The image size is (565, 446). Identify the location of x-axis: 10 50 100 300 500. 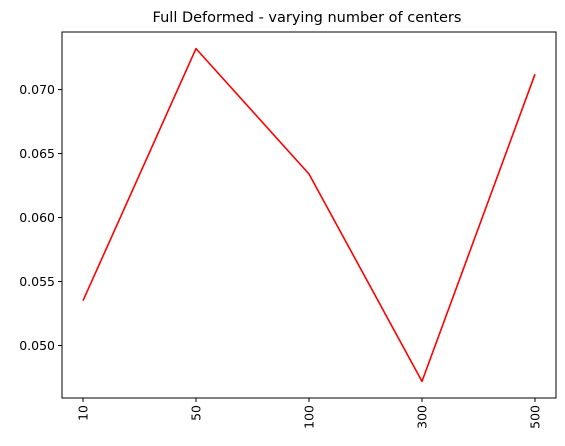
(309, 413).